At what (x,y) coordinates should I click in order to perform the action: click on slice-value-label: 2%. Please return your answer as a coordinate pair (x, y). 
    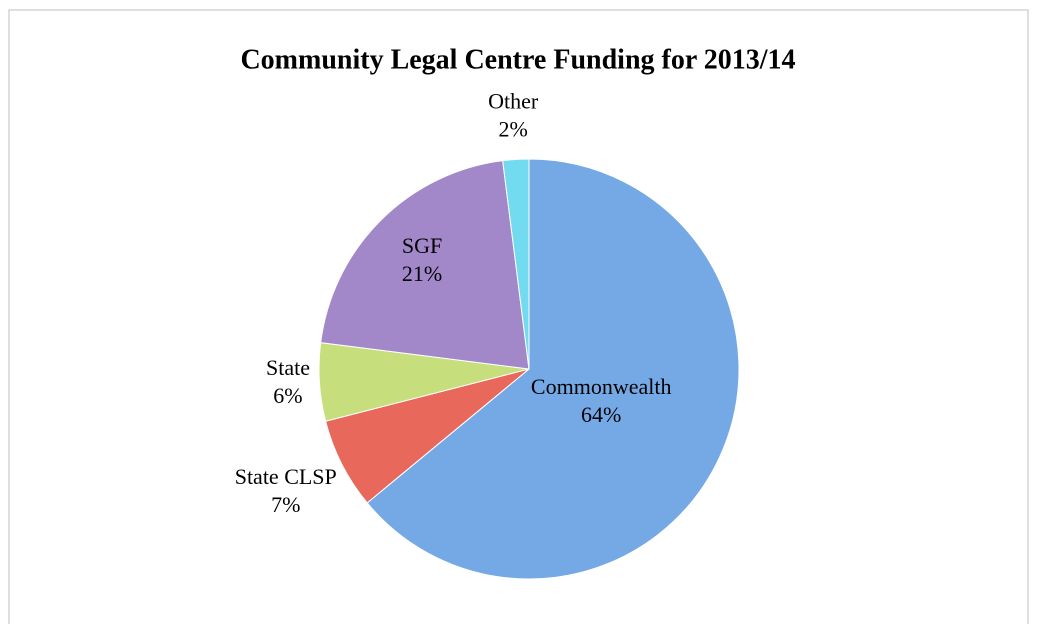
    Looking at the image, I should click on (513, 129).